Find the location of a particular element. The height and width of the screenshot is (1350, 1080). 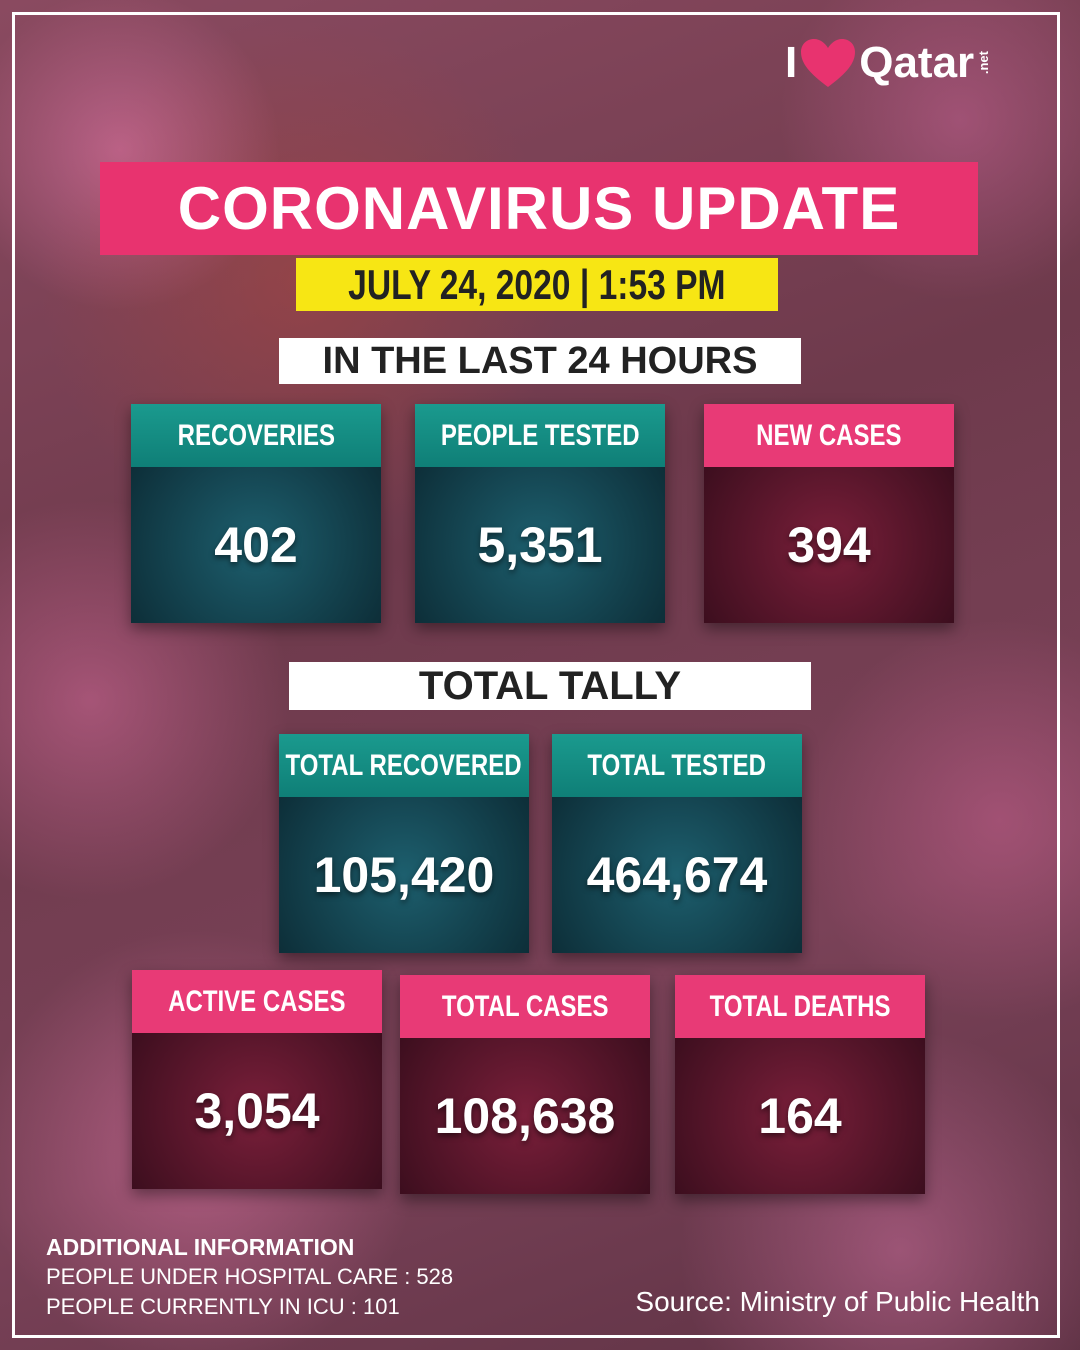

section-title: IN THE LAST 24 HOURS is located at coordinates (540, 360).